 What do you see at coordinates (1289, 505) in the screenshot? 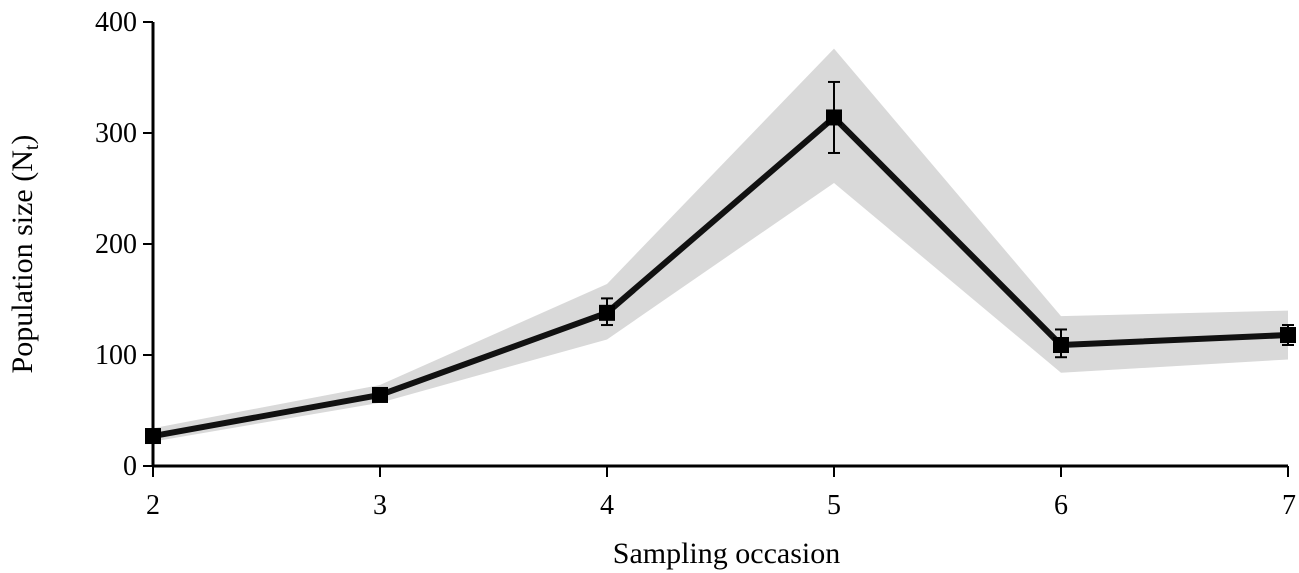
I see `x-tick-label: 7` at bounding box center [1289, 505].